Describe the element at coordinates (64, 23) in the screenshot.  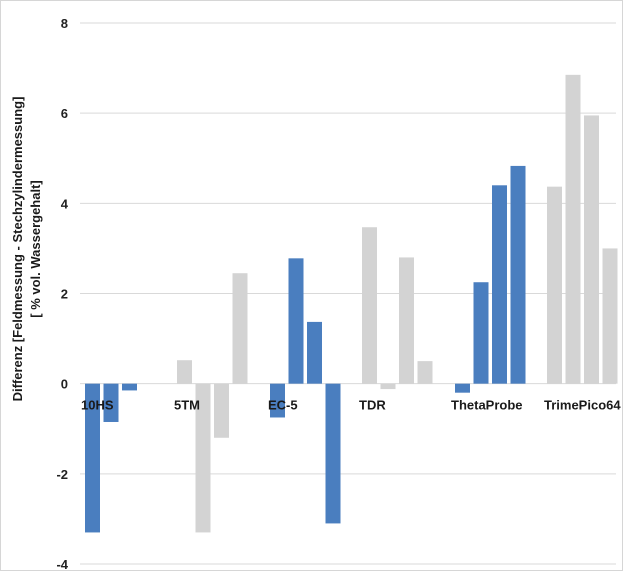
I see `y-tick-label: 8` at that location.